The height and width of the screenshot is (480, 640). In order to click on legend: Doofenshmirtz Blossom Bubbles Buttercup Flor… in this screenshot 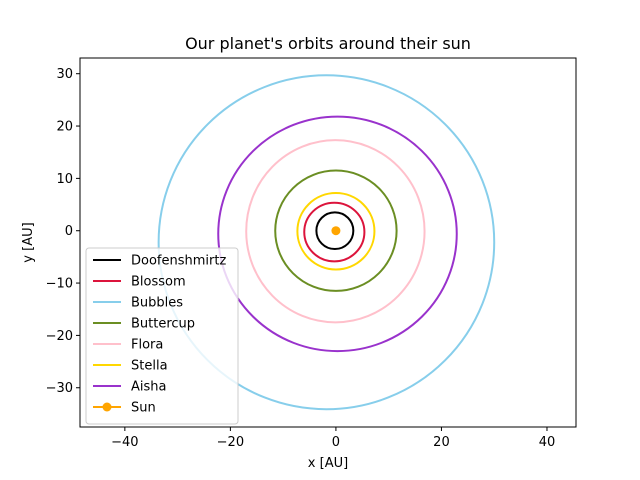, I will do `click(162, 336)`.